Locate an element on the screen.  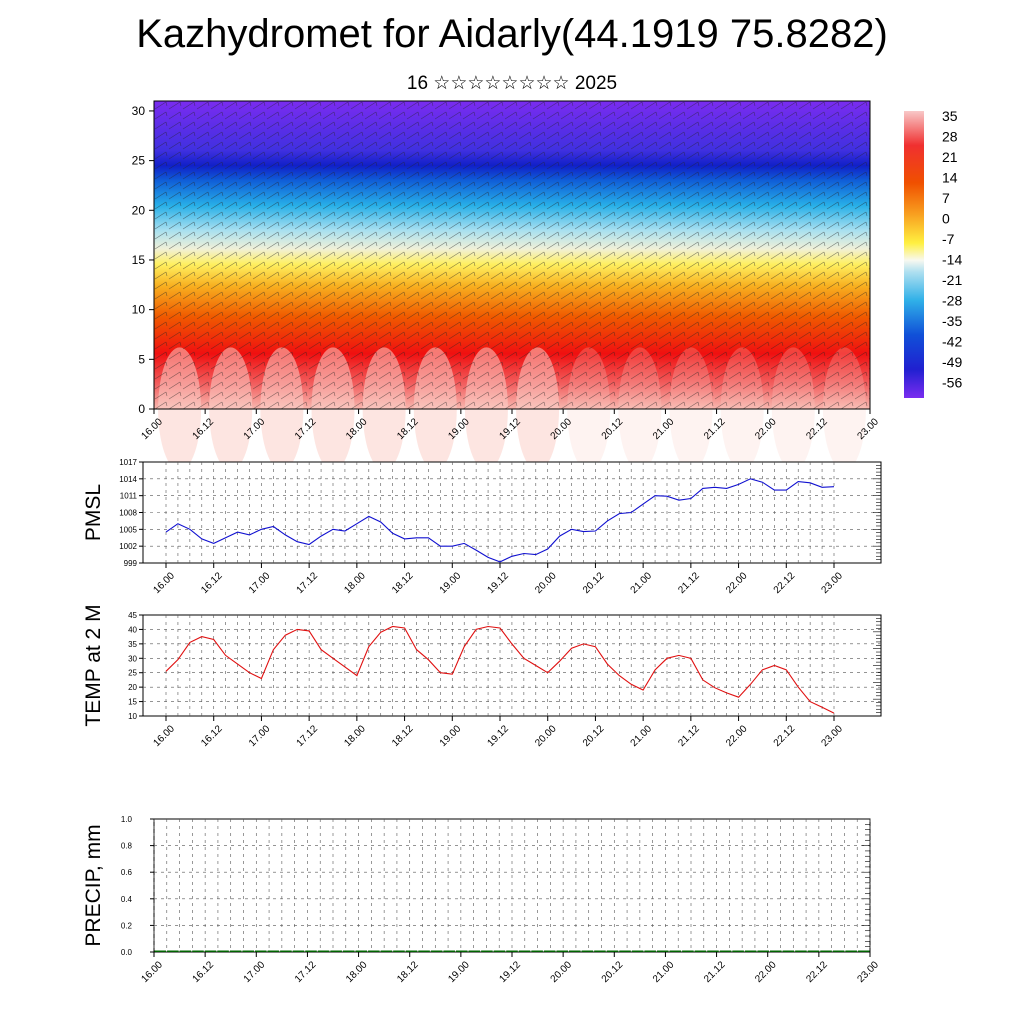
y-tick-label: 1008 is located at coordinates (128, 513).